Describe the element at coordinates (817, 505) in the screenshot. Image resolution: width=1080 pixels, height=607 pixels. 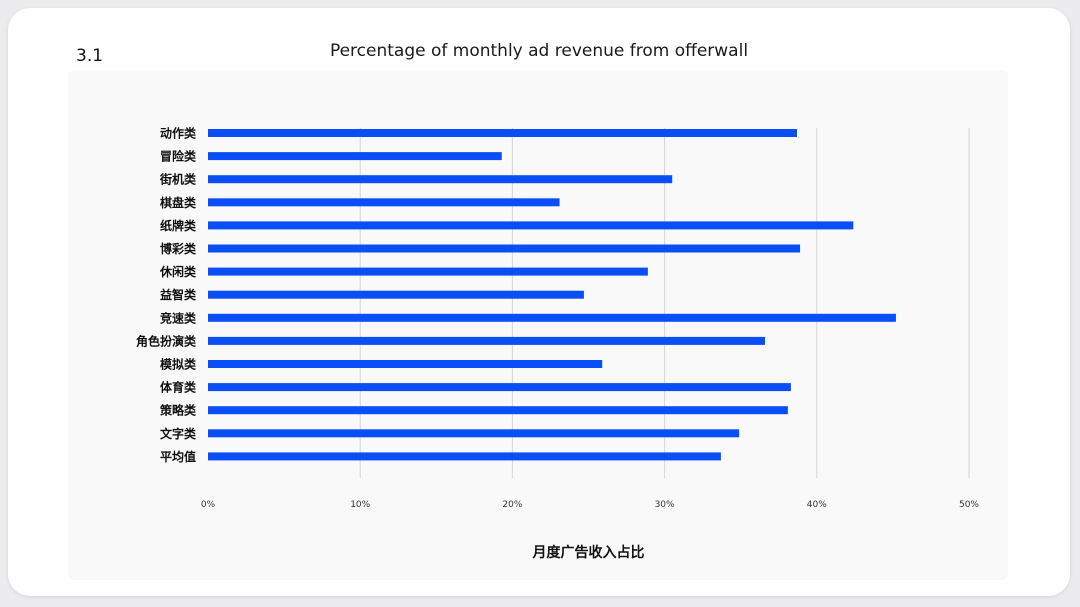
I see `x-tick-label: 40%` at that location.